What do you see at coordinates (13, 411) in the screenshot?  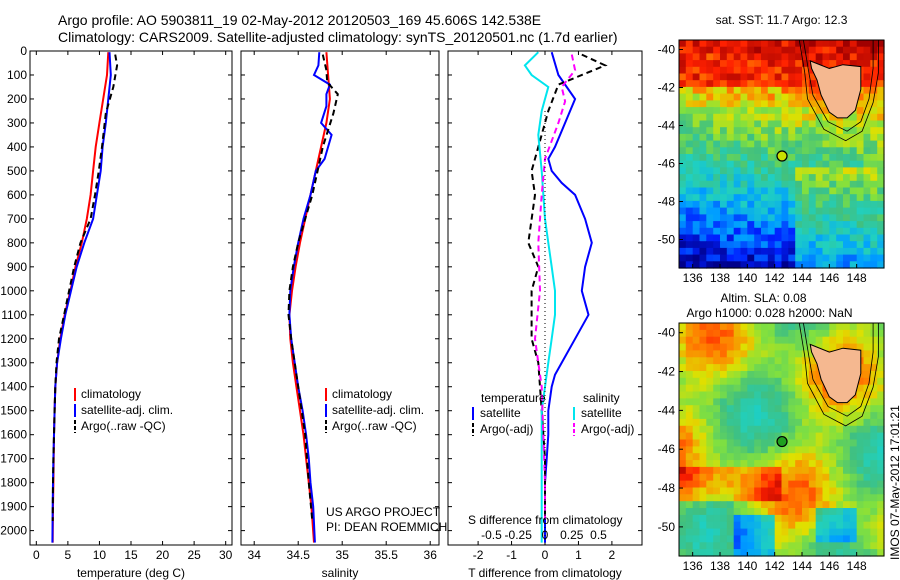 I see `depth-tick-label: 1500` at bounding box center [13, 411].